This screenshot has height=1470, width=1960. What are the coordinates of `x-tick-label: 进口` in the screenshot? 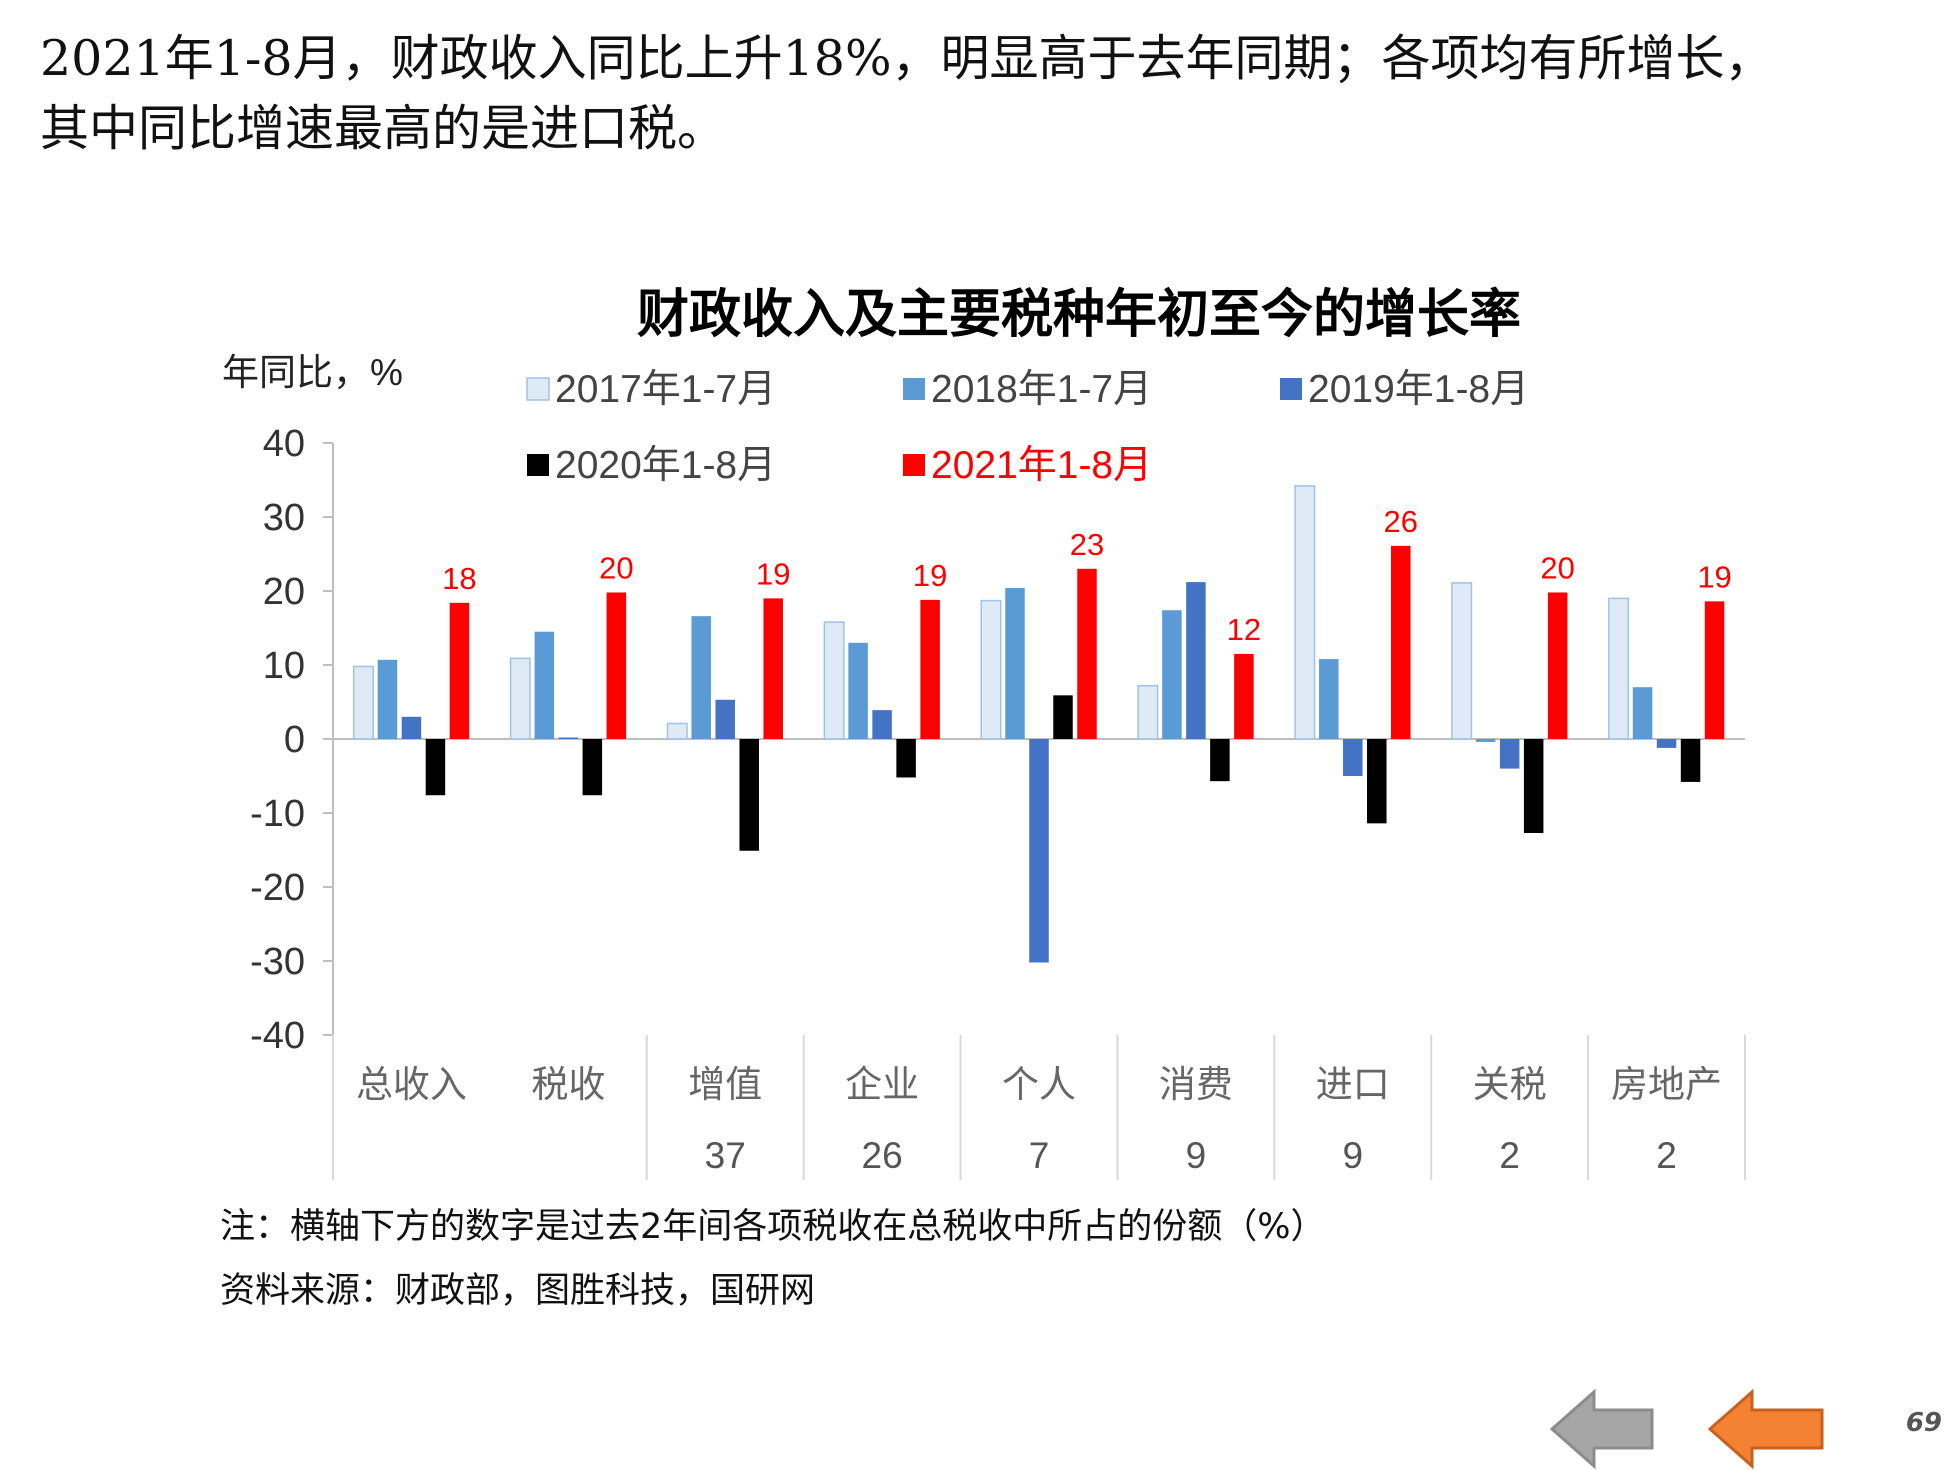 It's located at (1353, 1084).